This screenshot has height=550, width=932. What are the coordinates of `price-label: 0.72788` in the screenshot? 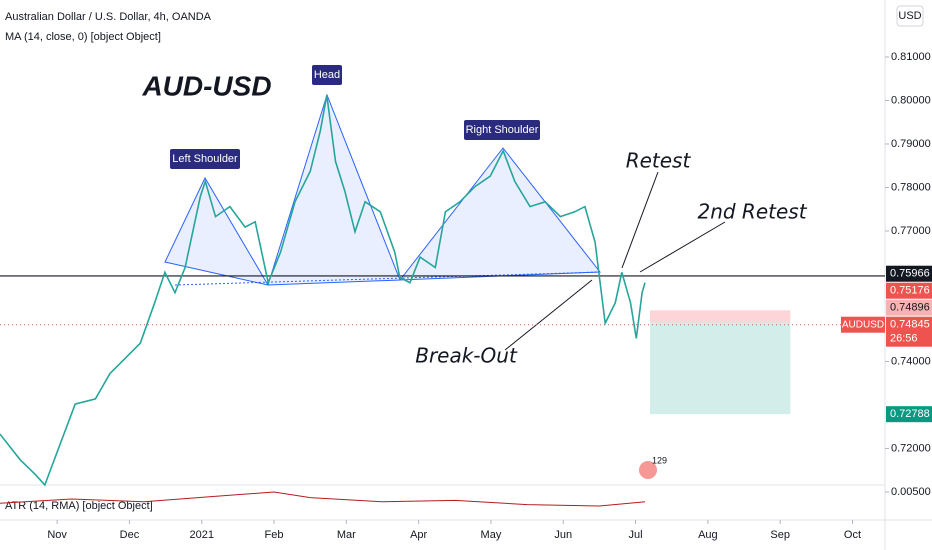 It's located at (910, 414).